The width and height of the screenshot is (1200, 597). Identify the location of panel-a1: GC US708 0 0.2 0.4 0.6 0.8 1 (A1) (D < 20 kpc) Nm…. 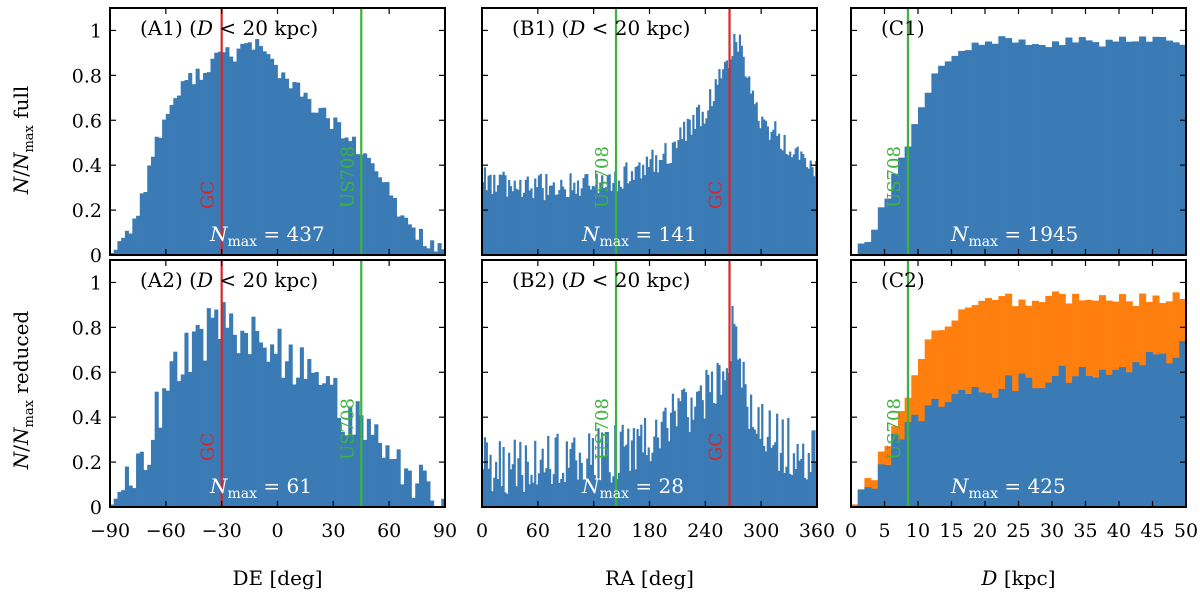
(259, 137).